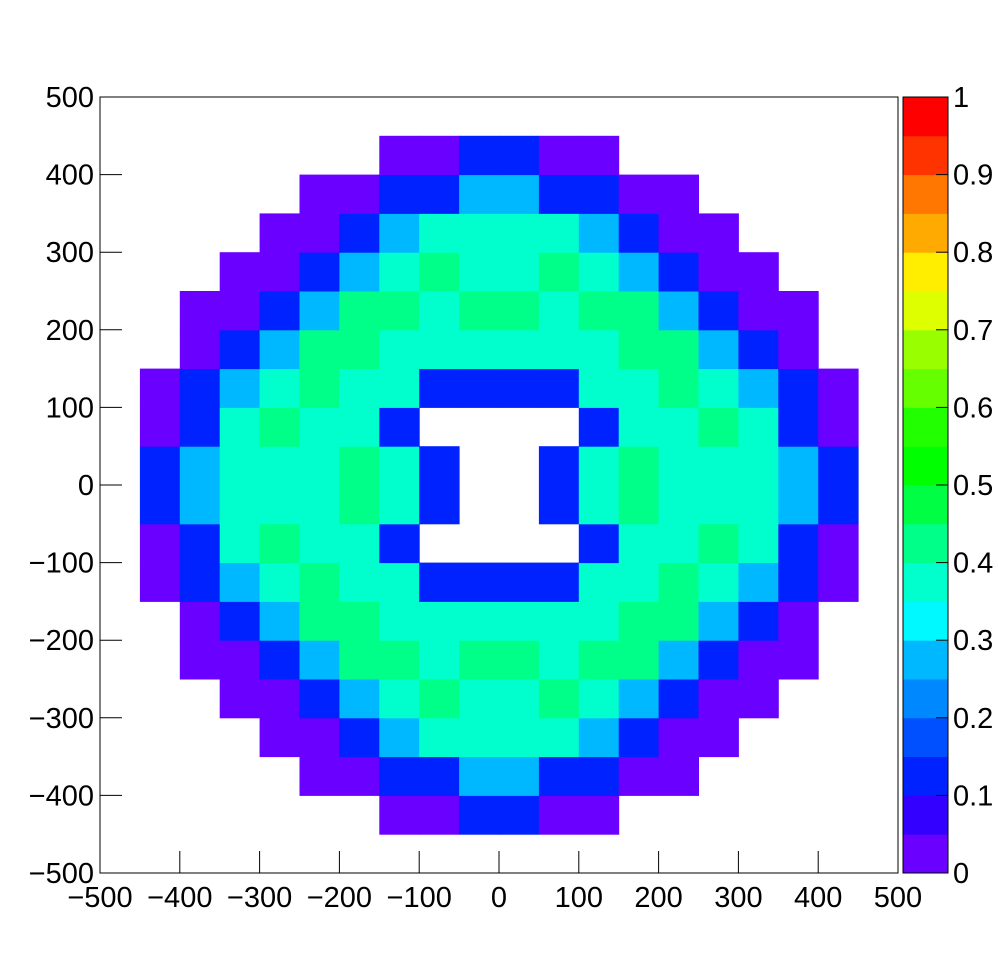  Describe the element at coordinates (339, 898) in the screenshot. I see `x-tick-label: −200` at that location.